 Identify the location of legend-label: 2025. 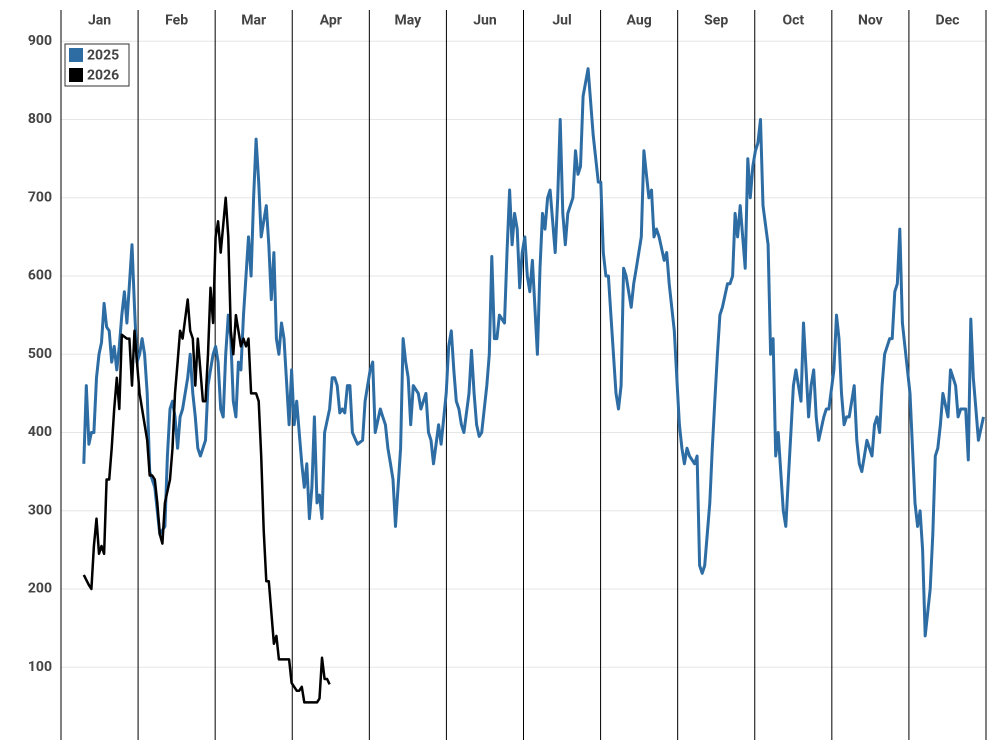
(103, 56).